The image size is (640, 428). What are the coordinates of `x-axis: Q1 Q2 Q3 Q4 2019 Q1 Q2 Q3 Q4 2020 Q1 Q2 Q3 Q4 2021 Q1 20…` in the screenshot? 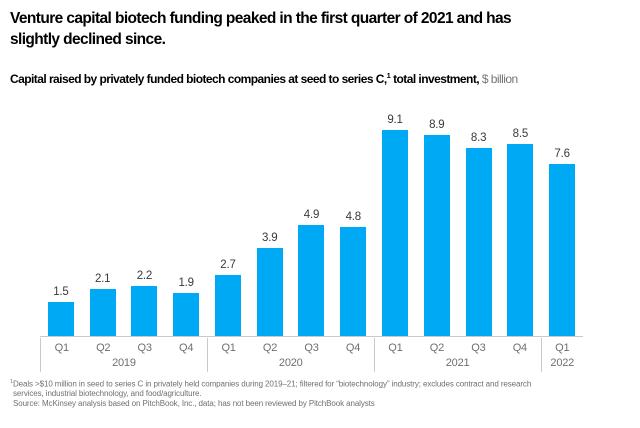 It's located at (311, 355).